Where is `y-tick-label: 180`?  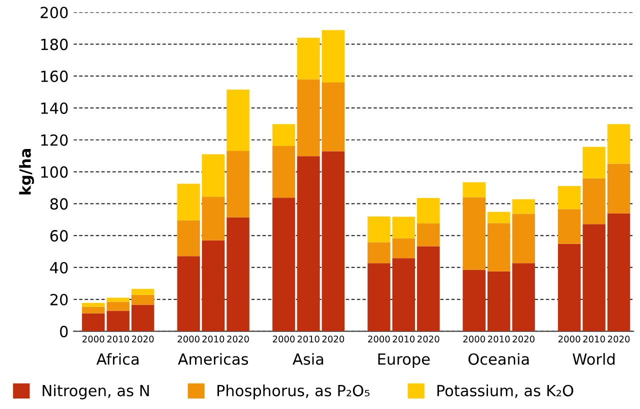 y-tick-label: 180 is located at coordinates (54, 44).